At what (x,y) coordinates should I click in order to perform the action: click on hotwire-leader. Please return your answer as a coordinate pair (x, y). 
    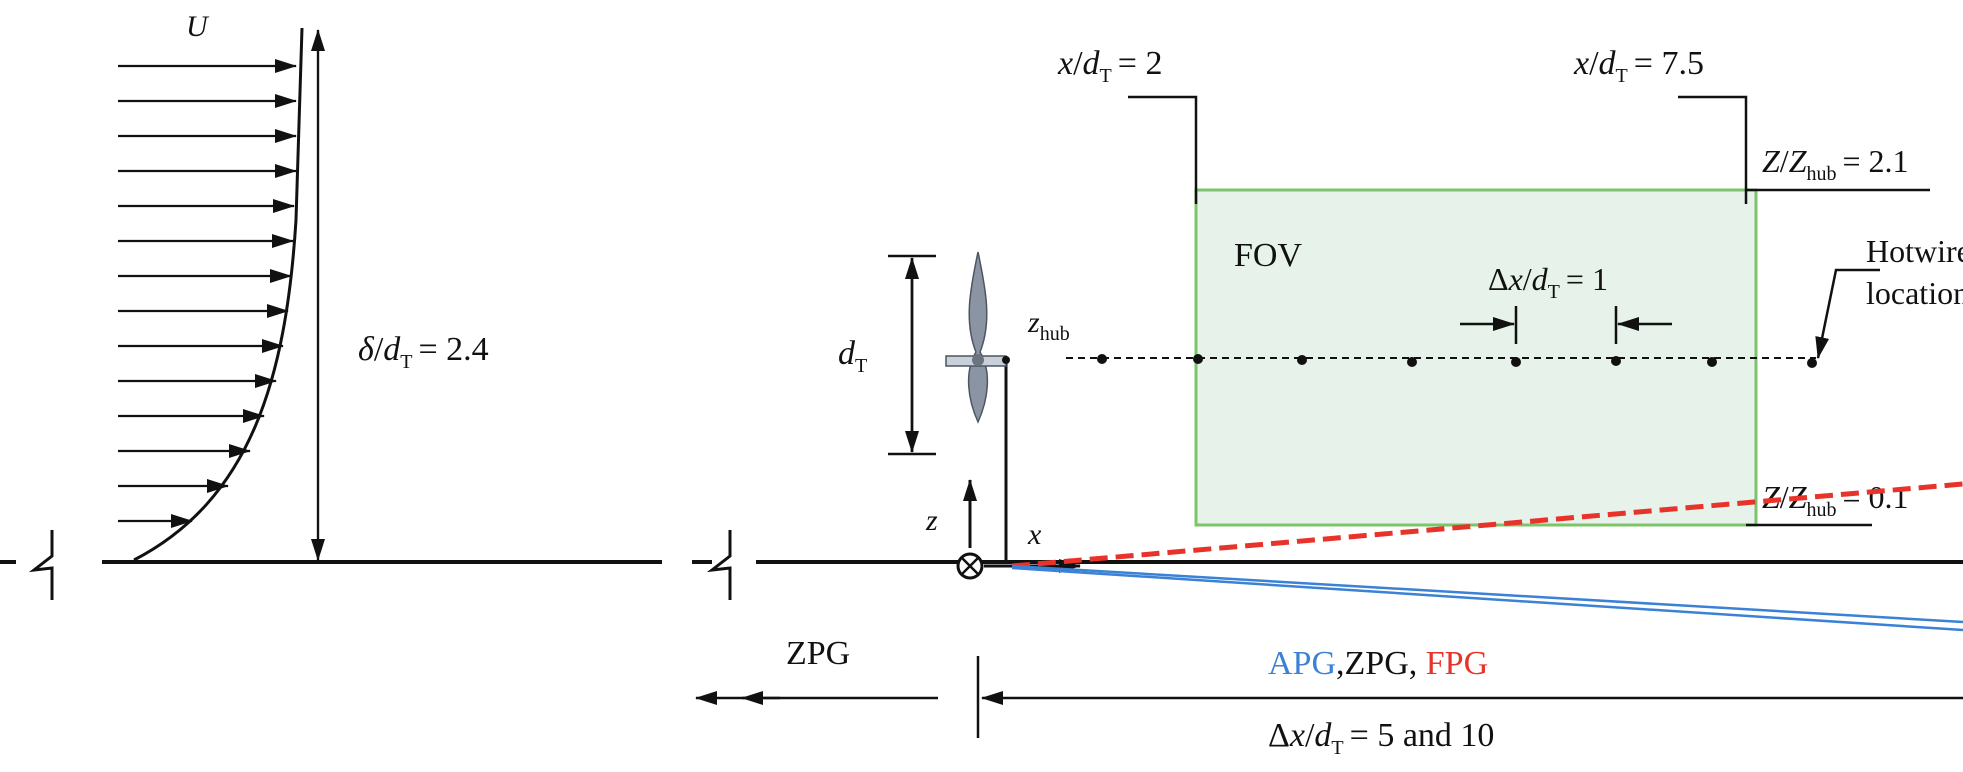
    Looking at the image, I should click on (1847, 313).